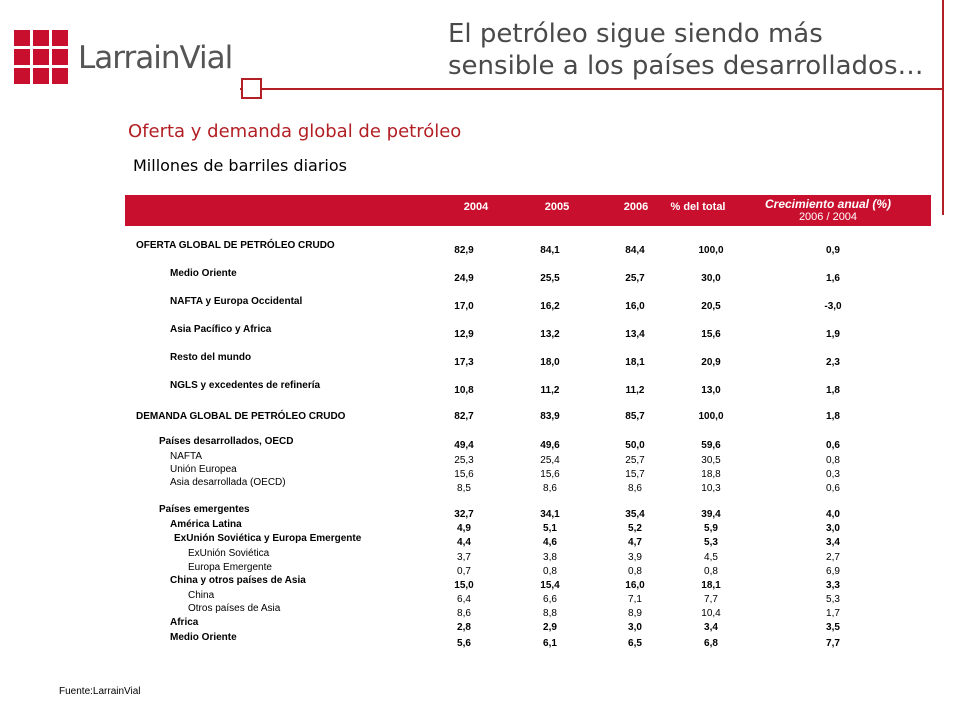 This screenshot has width=960, height=720. What do you see at coordinates (635, 585) in the screenshot?
I see `cell: 16,0` at bounding box center [635, 585].